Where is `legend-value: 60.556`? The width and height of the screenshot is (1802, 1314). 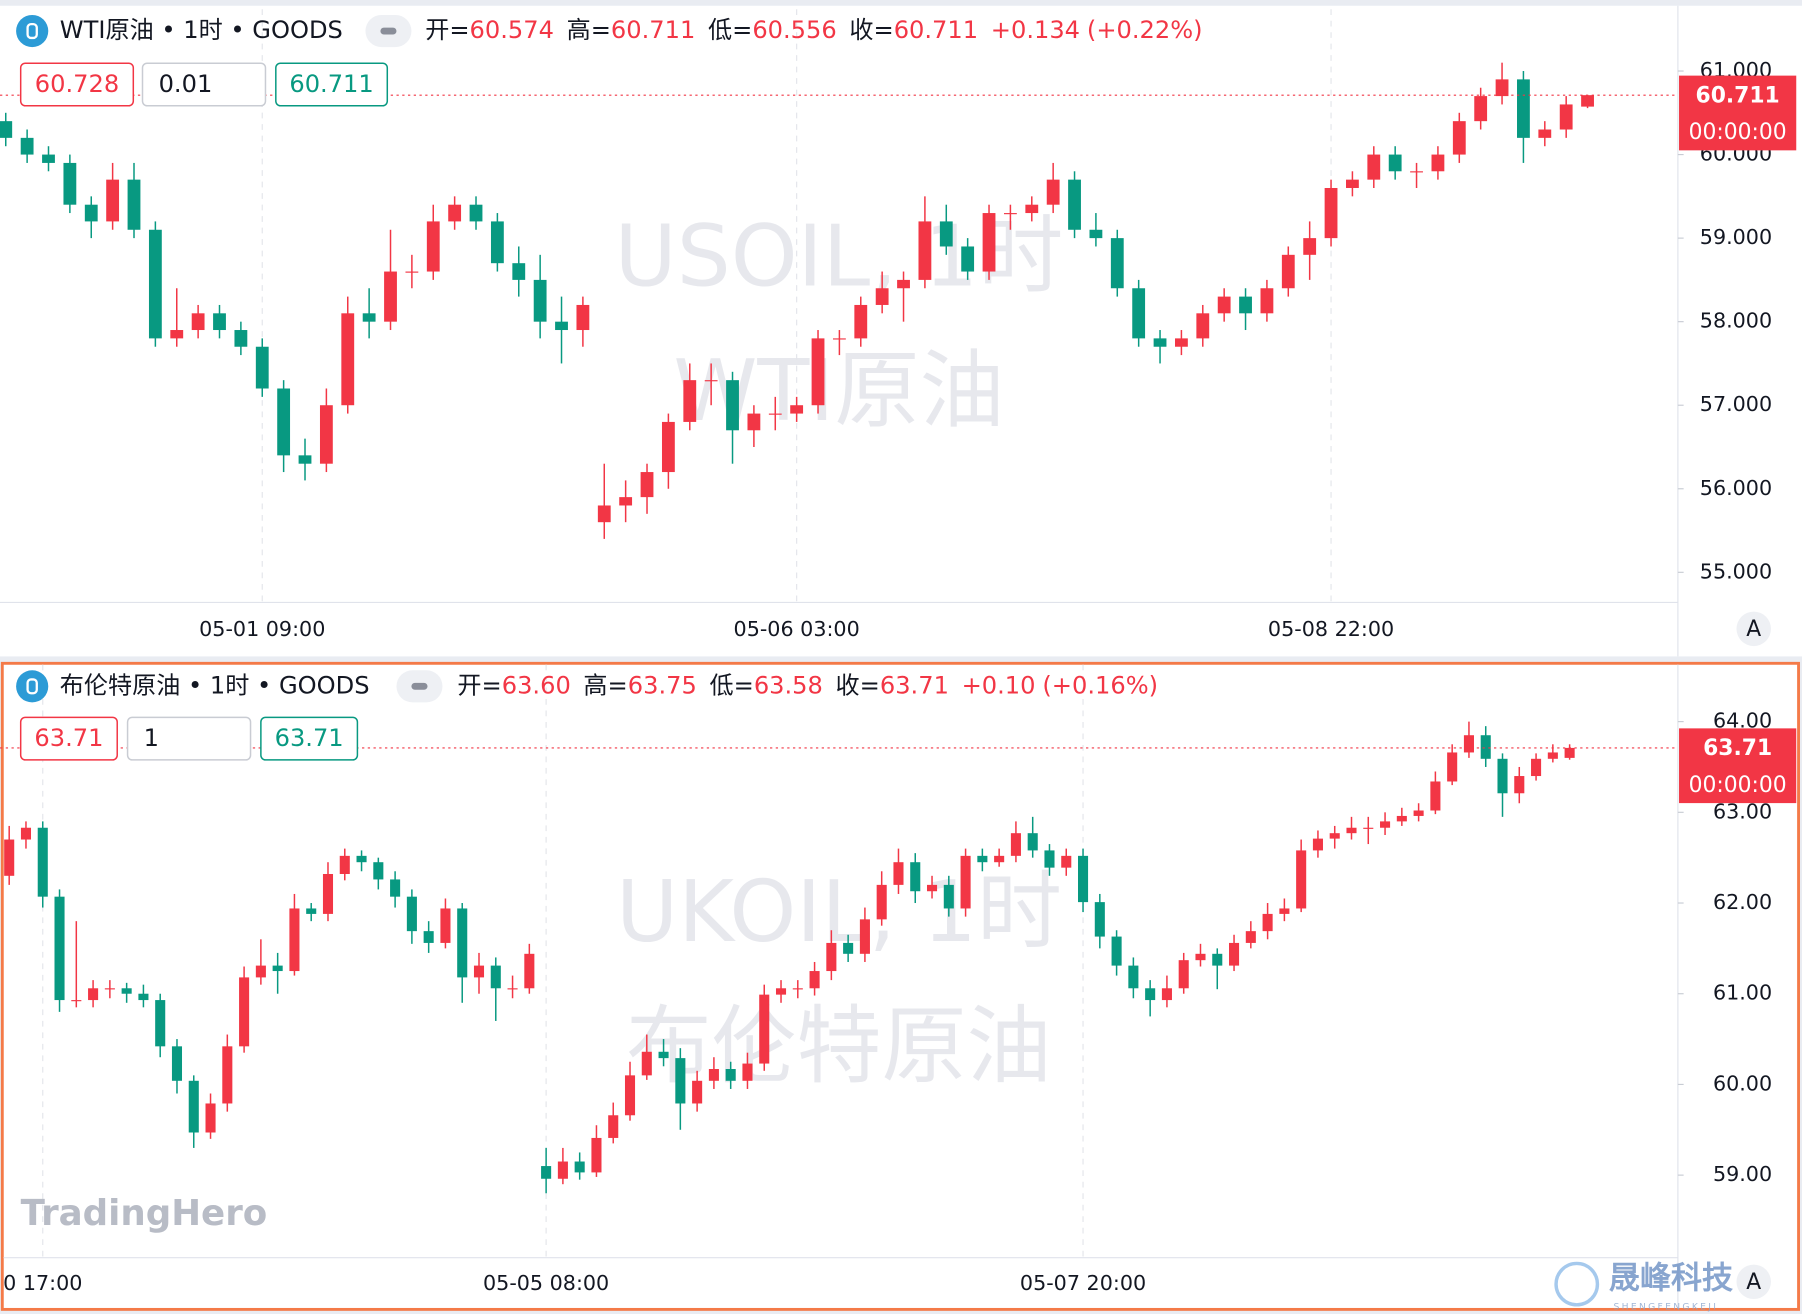
legend-value: 60.556 is located at coordinates (794, 30).